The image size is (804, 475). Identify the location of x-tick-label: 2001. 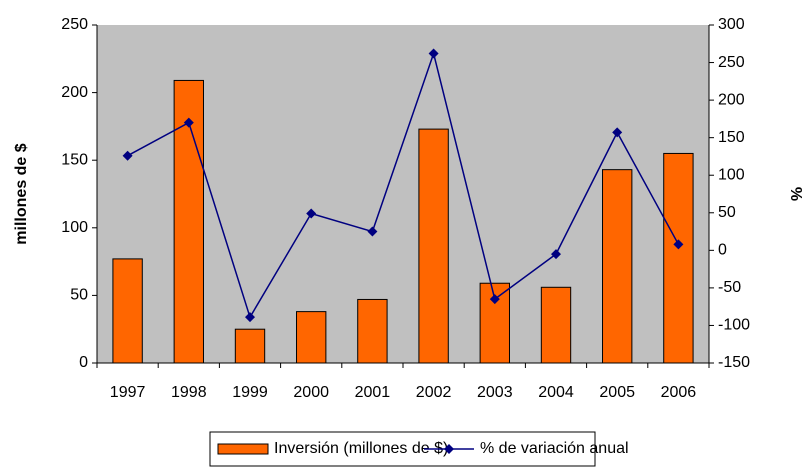
(373, 392).